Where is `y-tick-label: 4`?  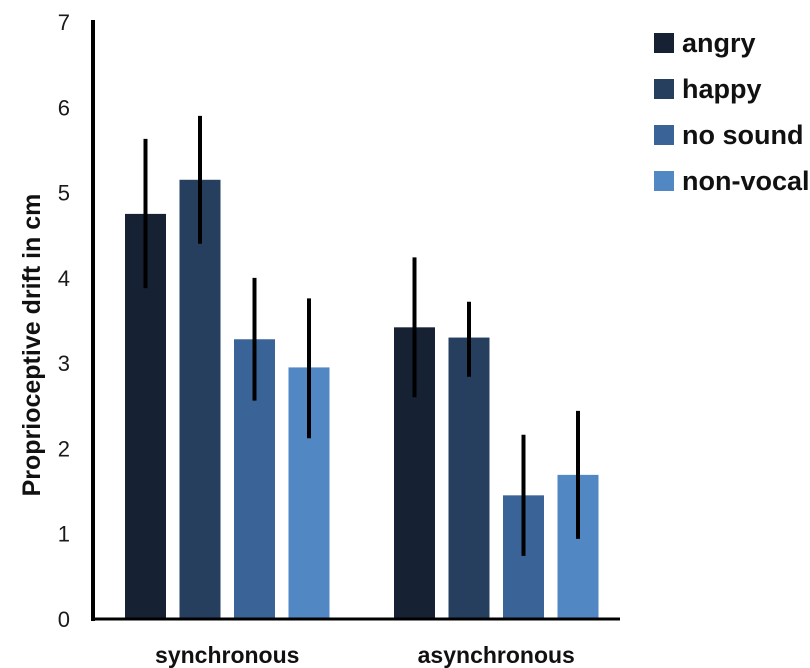 y-tick-label: 4 is located at coordinates (64, 278).